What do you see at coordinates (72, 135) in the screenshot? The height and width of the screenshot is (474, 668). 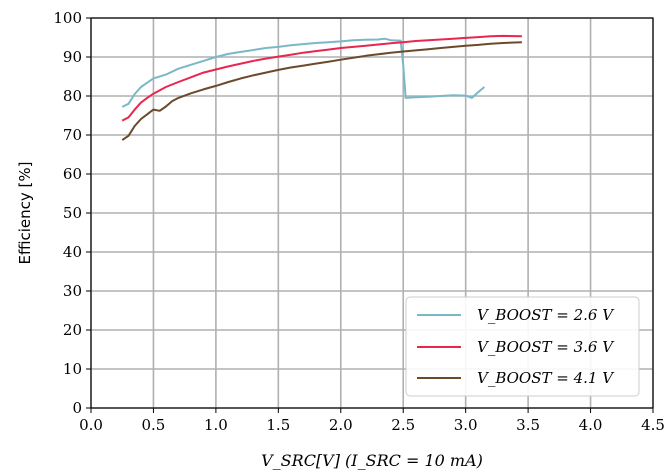 I see `y-tick-label: 70` at bounding box center [72, 135].